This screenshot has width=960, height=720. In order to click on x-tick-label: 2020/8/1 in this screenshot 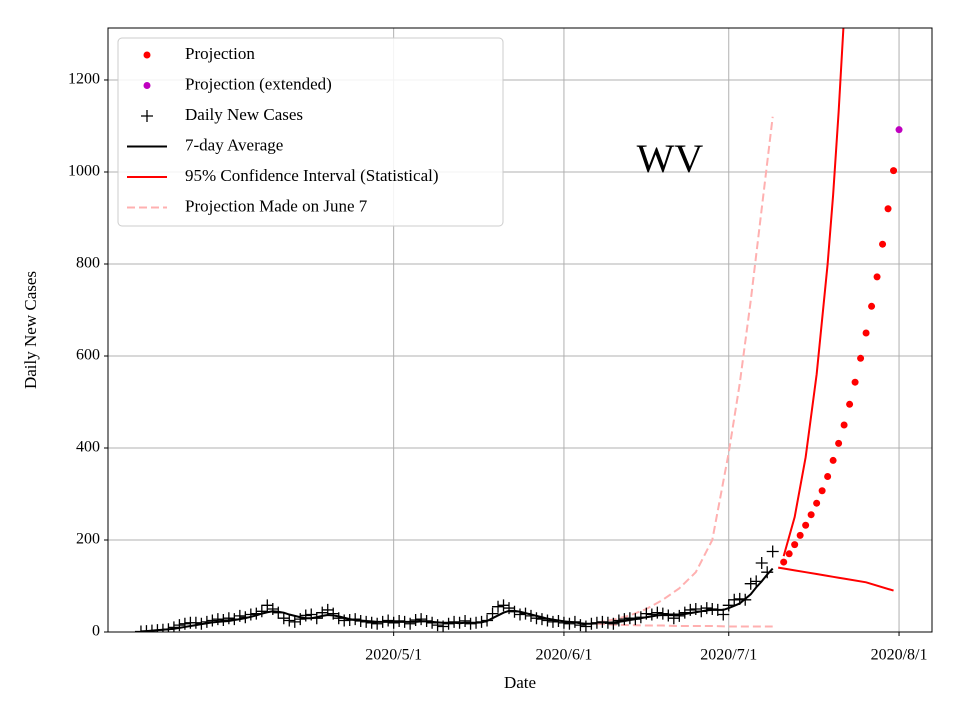, I will do `click(899, 655)`.